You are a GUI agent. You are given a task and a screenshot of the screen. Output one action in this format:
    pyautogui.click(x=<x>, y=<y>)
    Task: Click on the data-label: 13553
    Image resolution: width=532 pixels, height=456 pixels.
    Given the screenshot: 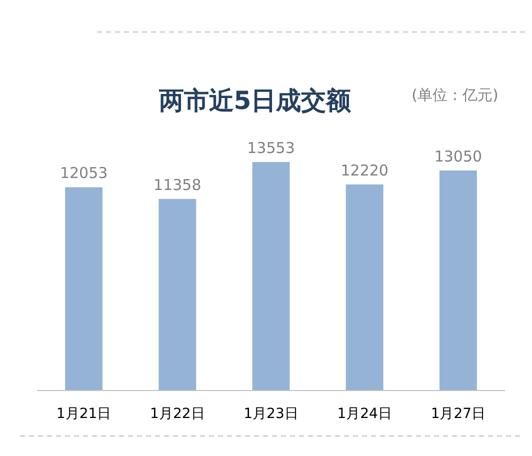 What is the action you would take?
    pyautogui.click(x=271, y=148)
    